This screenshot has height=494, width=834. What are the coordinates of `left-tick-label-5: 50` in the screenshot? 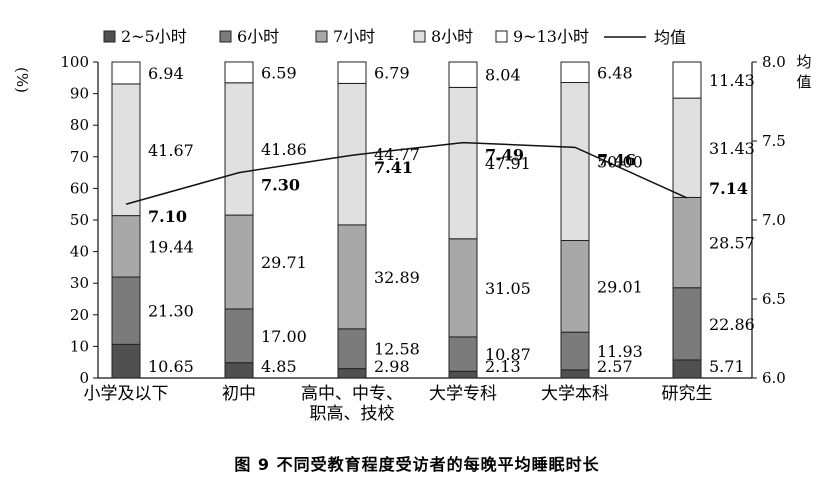 It's located at (79, 220).